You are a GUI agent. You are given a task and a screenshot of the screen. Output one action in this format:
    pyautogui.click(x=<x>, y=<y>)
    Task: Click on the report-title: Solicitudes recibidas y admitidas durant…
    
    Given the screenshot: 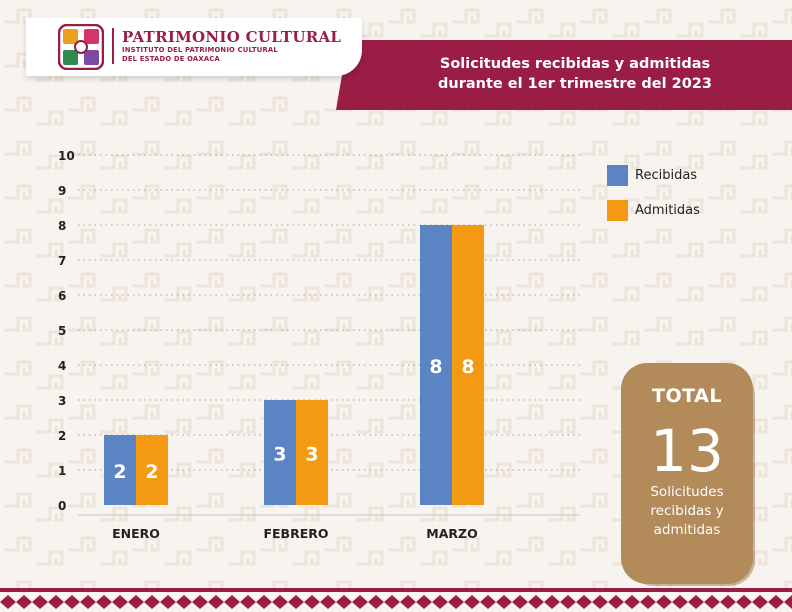 What is the action you would take?
    pyautogui.click(x=575, y=74)
    